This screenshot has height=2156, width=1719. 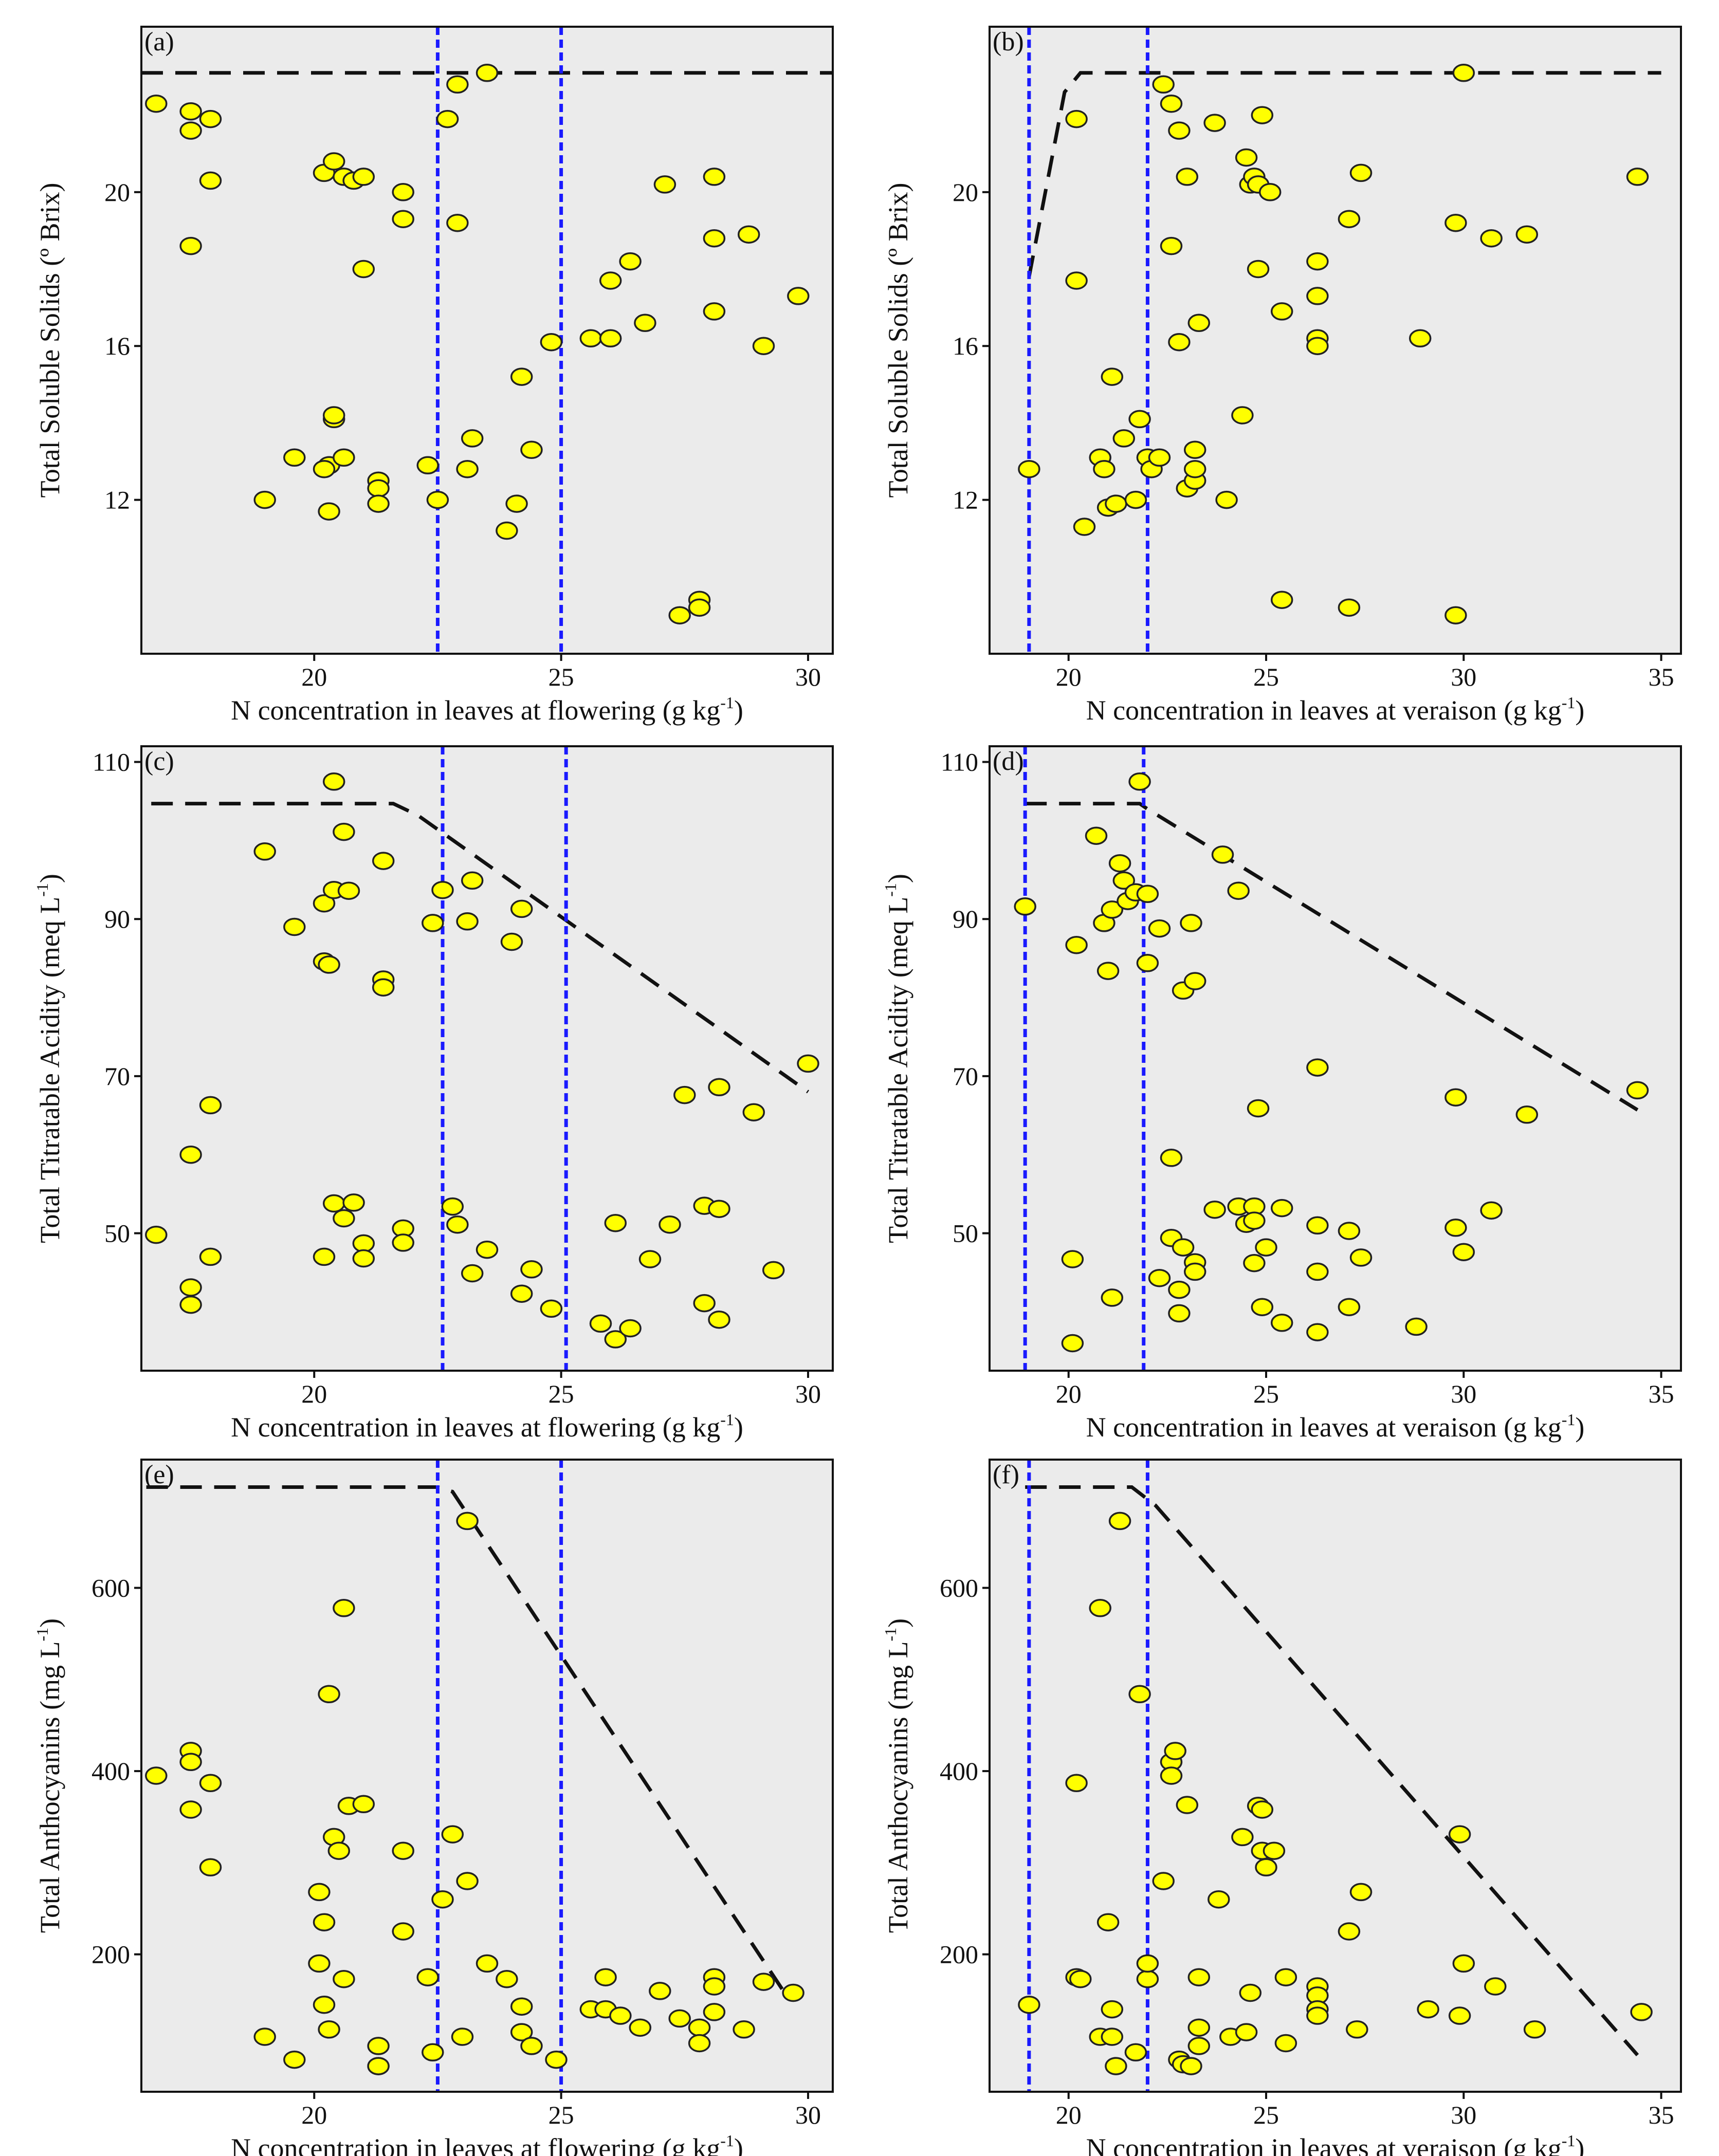 I want to click on x-axis-title-superscript: -1, so click(x=1569, y=702).